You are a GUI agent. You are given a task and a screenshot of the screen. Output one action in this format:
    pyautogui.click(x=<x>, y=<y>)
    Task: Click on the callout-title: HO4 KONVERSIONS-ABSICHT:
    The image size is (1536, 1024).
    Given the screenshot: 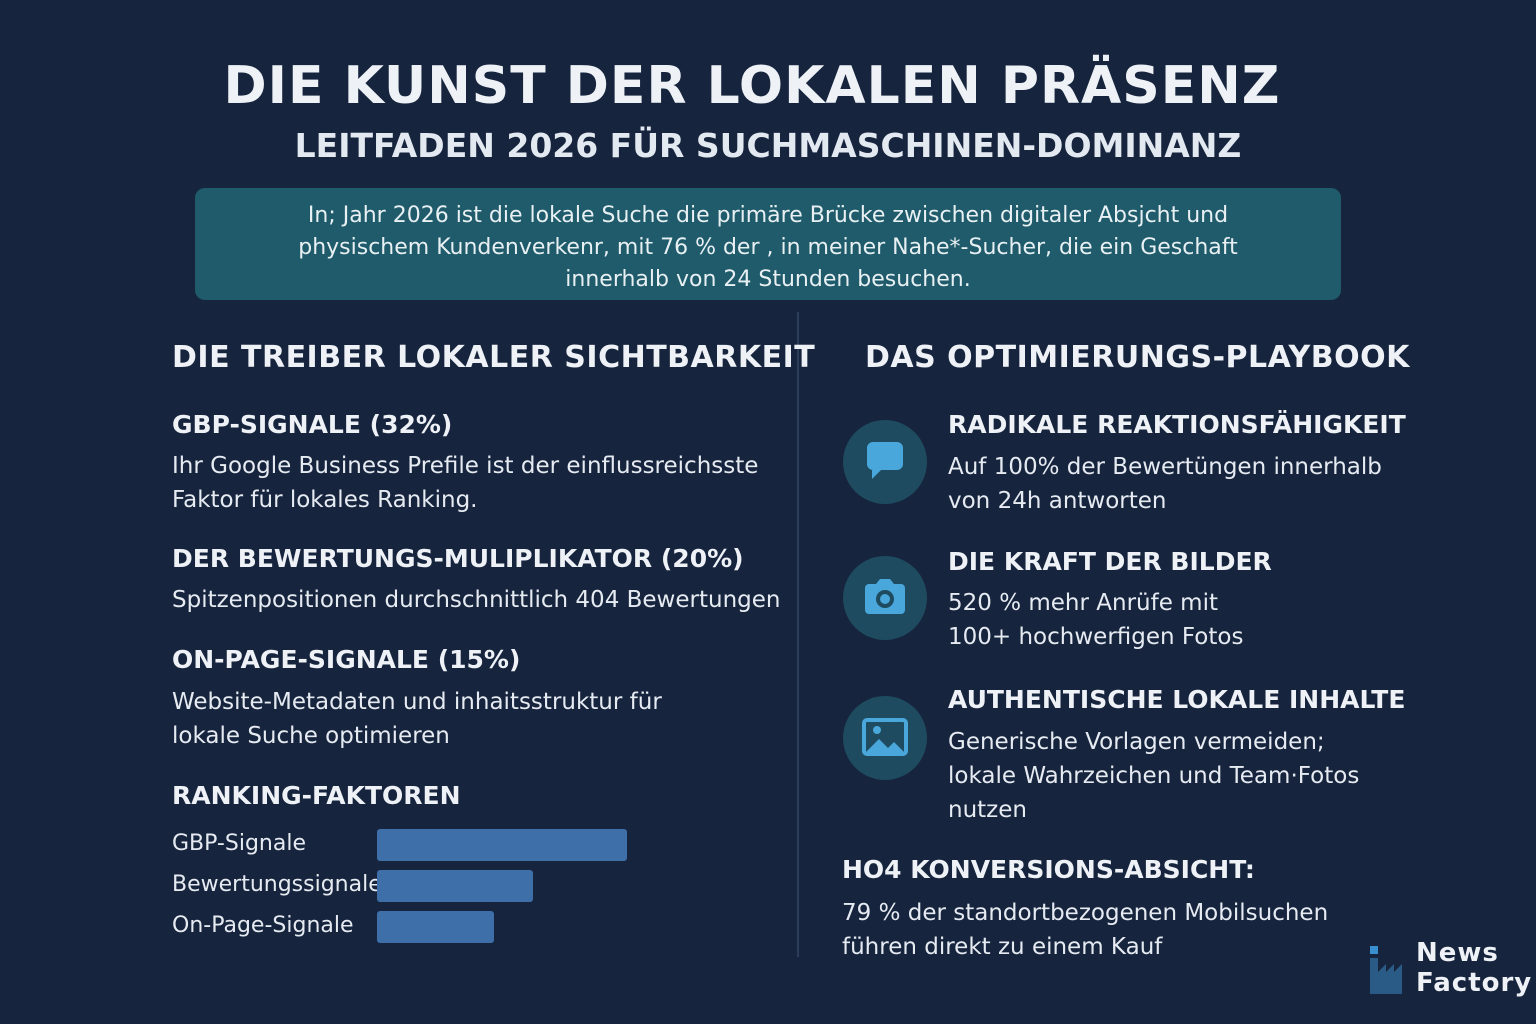 What is the action you would take?
    pyautogui.click(x=1048, y=869)
    